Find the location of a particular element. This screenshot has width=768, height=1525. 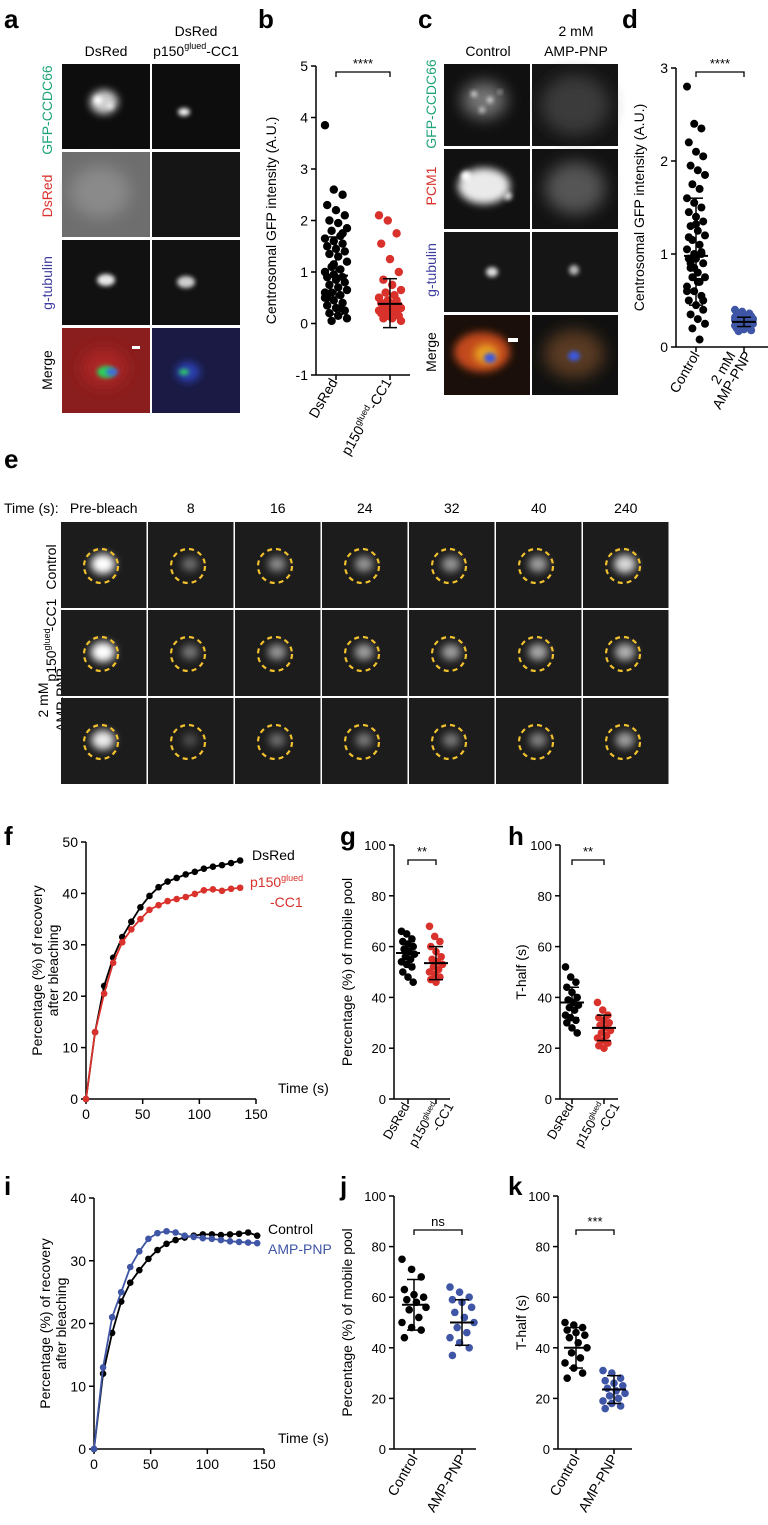

col-label-amp-pnp: AMP-PNP is located at coordinates (576, 51).